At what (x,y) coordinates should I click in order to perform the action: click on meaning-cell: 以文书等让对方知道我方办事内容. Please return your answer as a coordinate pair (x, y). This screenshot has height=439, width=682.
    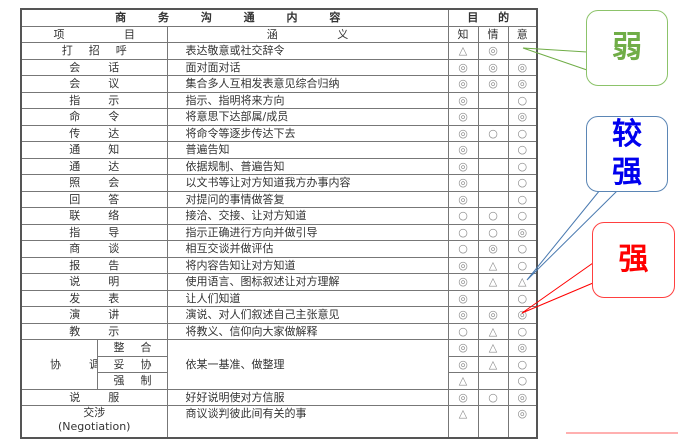
    Looking at the image, I should click on (307, 183).